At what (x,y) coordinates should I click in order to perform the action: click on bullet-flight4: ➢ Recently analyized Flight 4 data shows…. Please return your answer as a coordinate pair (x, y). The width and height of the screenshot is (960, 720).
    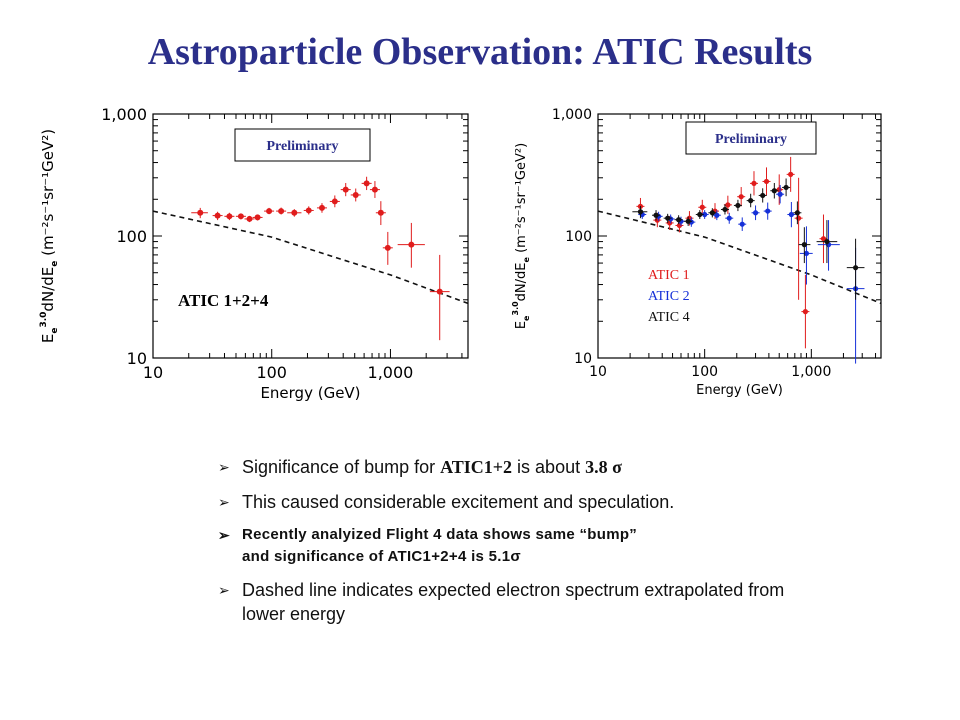
    Looking at the image, I should click on (518, 546).